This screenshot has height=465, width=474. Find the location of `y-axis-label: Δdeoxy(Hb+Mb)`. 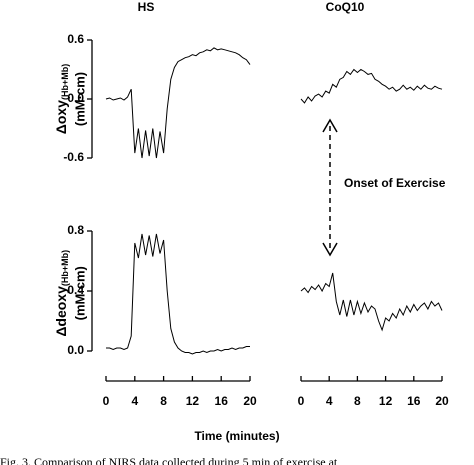

y-axis-label: Δdeoxy(Hb+Mb) is located at coordinates (62, 293).